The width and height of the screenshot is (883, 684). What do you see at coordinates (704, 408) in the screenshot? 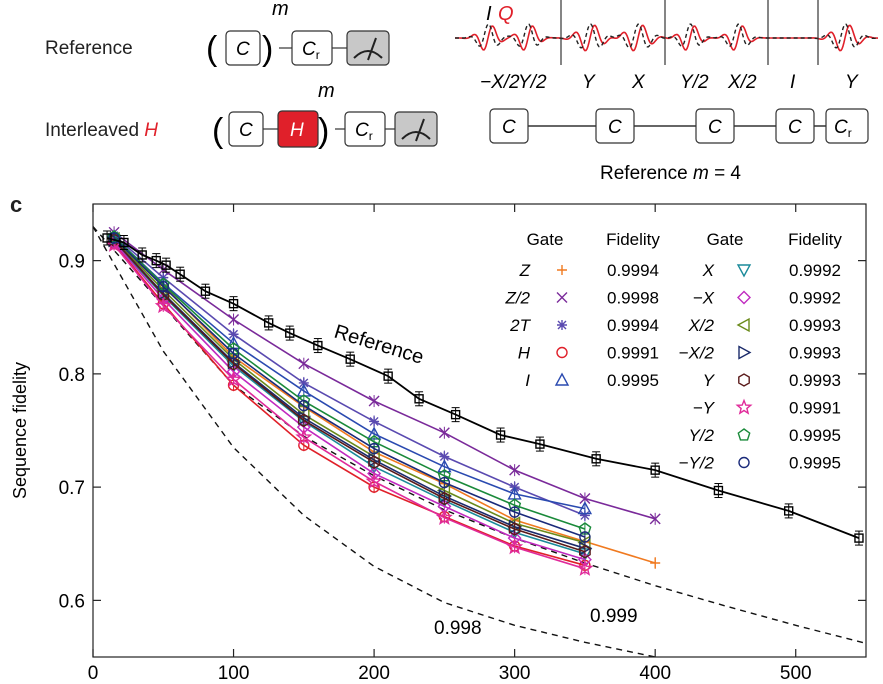
I see `legend-gate: −Y` at bounding box center [704, 408].